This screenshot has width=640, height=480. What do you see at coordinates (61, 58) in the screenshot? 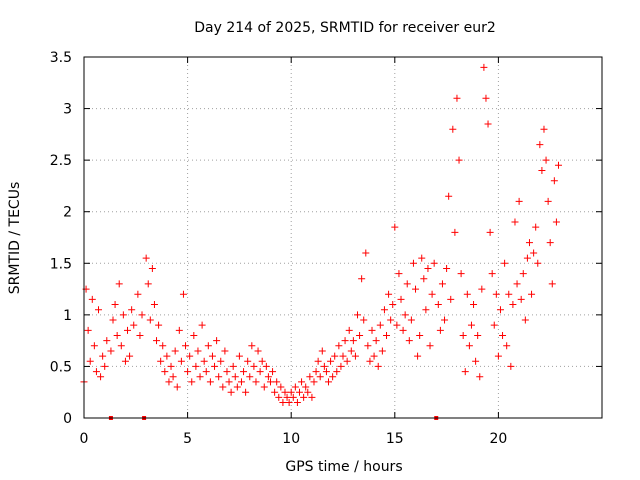
I see `y-tick-label: 3.5` at bounding box center [61, 58].